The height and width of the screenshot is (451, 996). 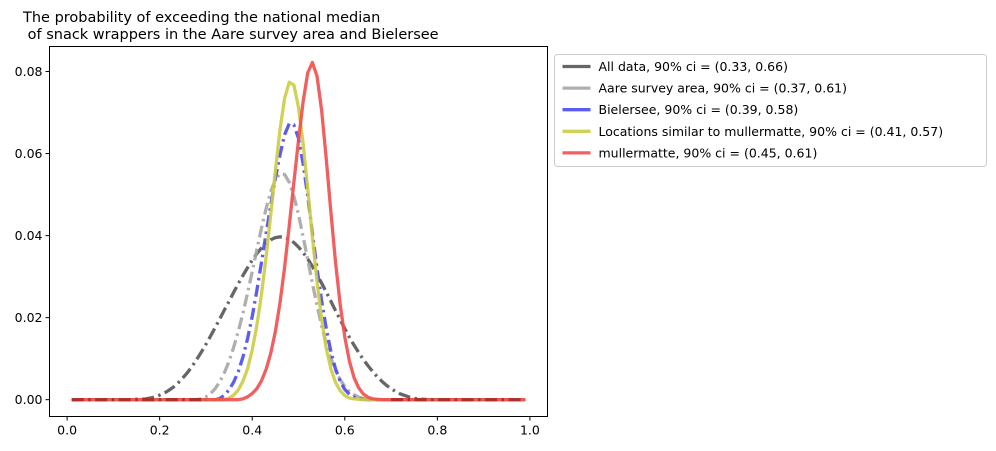 What do you see at coordinates (29, 71) in the screenshot?
I see `y-tick-label: 0.08` at bounding box center [29, 71].